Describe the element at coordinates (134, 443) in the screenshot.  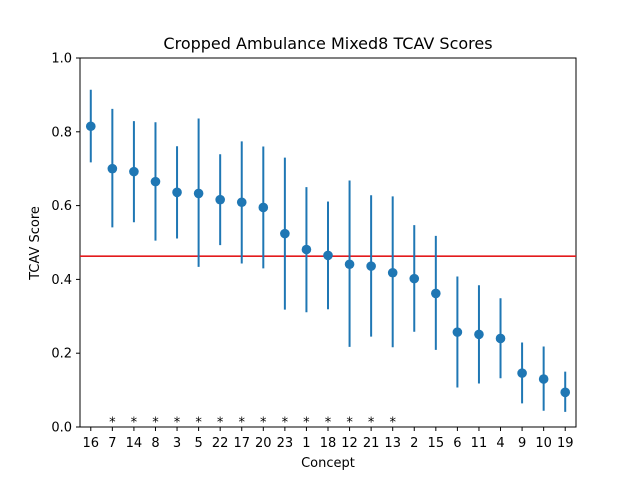
I see `x-tick-label: 14` at that location.